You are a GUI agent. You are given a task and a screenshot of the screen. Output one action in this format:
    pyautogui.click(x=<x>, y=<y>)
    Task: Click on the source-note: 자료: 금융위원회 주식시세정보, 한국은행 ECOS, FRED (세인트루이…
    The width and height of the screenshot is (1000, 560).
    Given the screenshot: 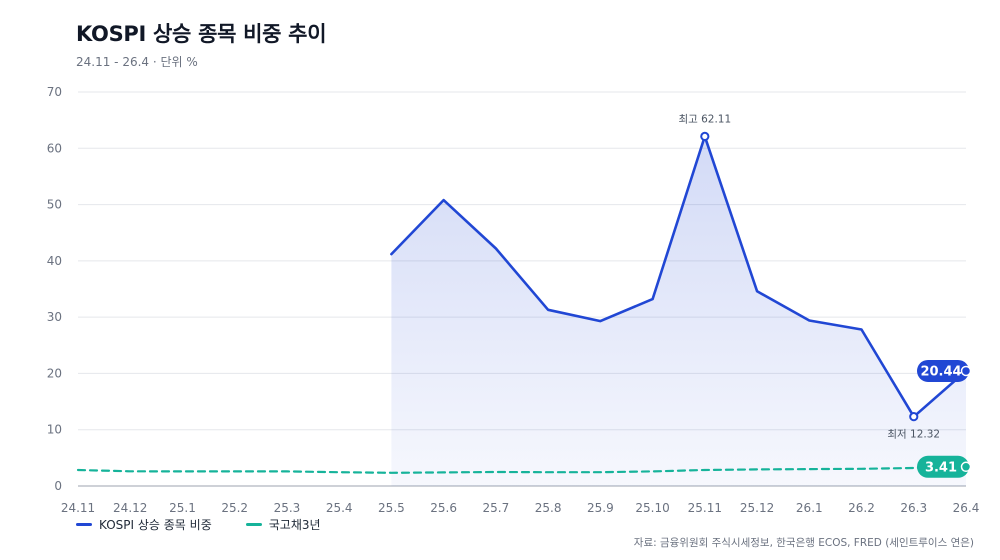 What is the action you would take?
    pyautogui.click(x=803, y=543)
    